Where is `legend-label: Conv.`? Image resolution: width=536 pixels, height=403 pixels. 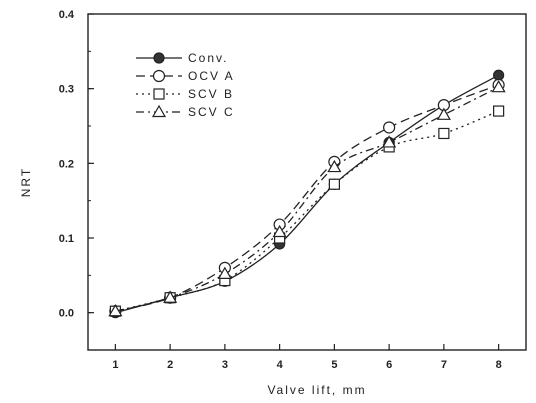
legend-label: Conv. is located at coordinates (208, 58).